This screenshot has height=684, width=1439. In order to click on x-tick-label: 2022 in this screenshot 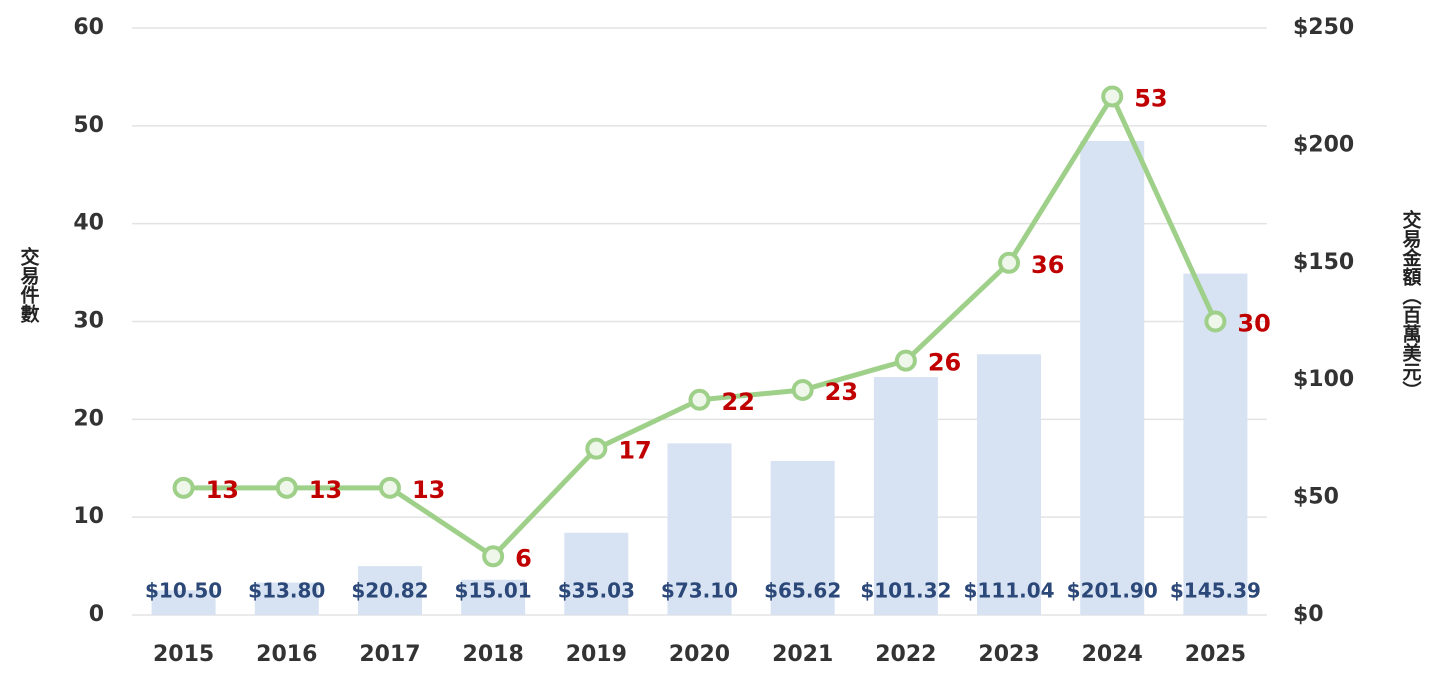, I will do `click(905, 654)`.